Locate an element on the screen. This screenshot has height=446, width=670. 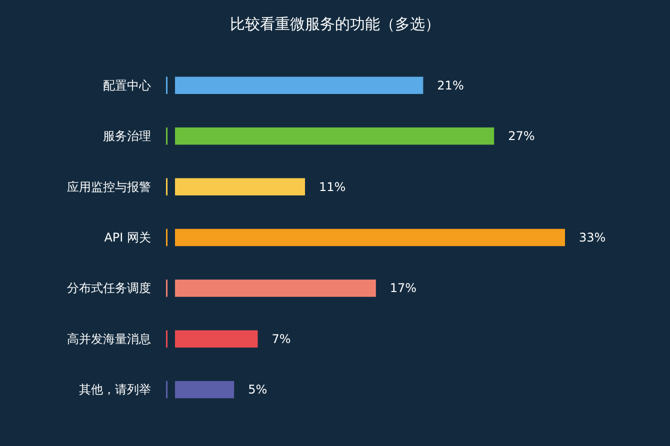
y-tick-label: API 网关 is located at coordinates (127, 237).